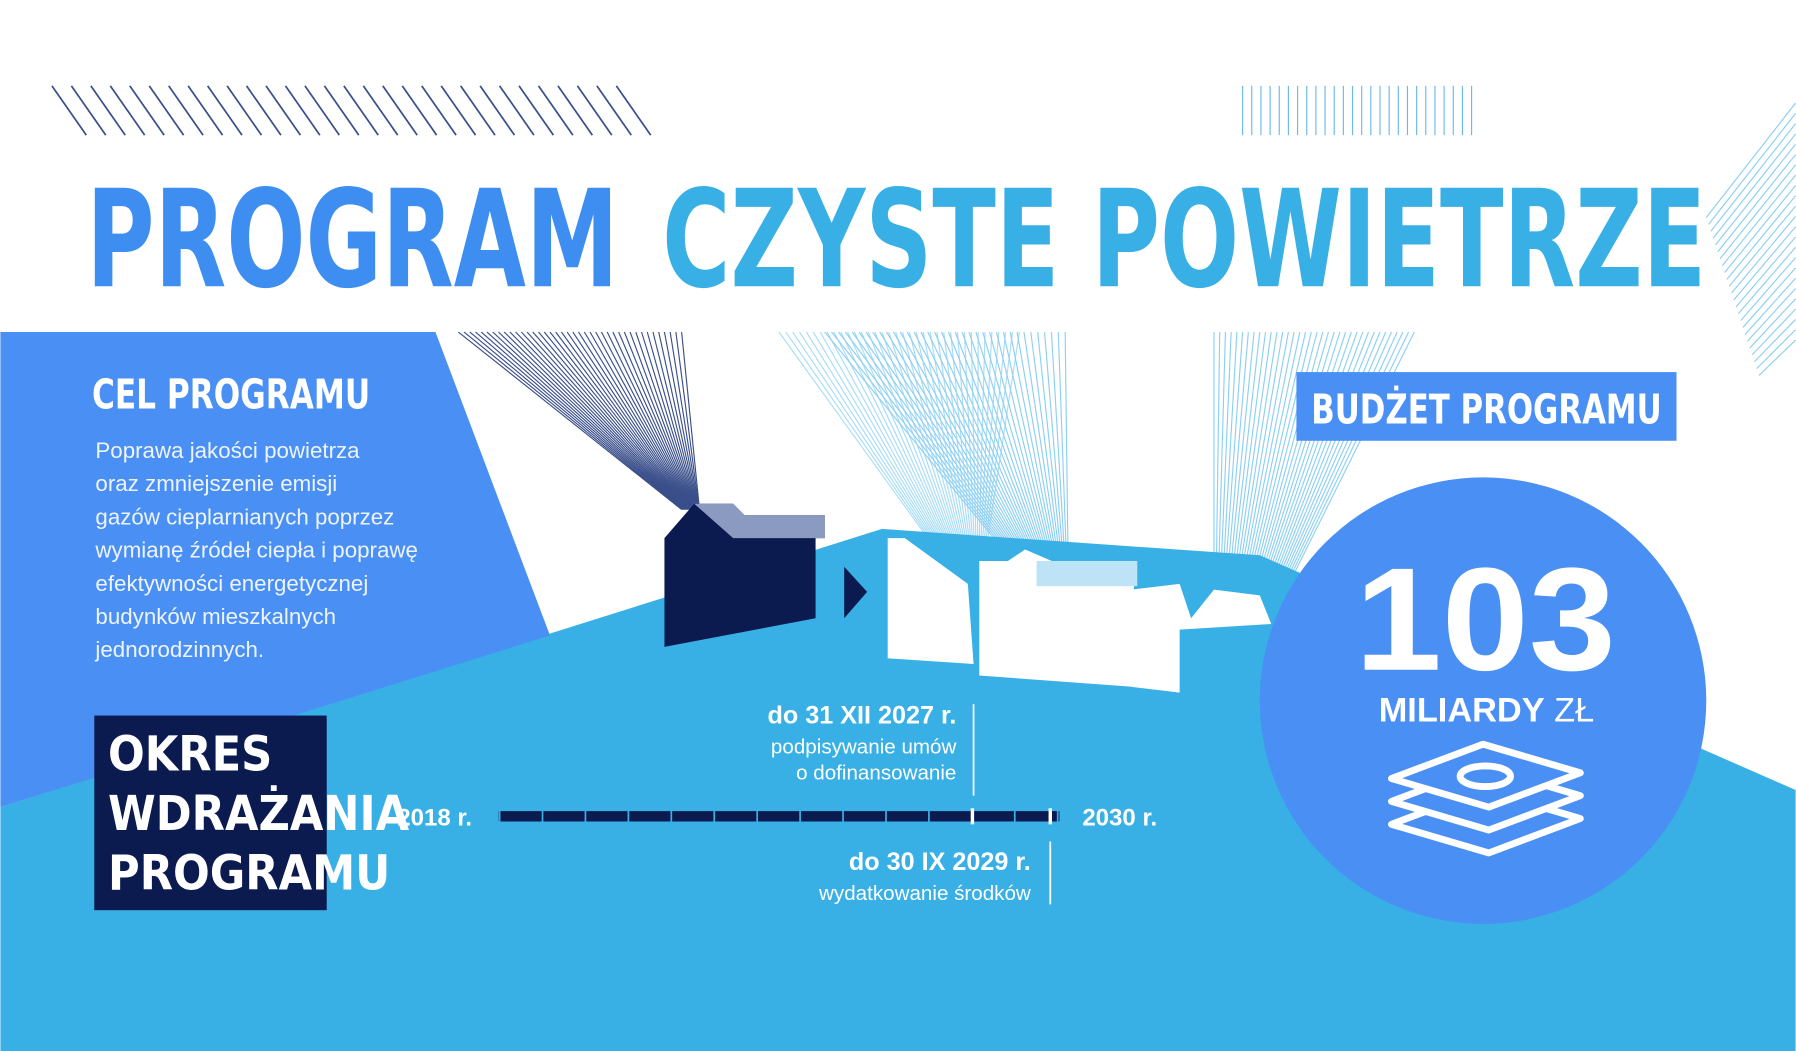 Image resolution: width=1796 pixels, height=1051 pixels. I want to click on budget-box, so click(1486, 406).